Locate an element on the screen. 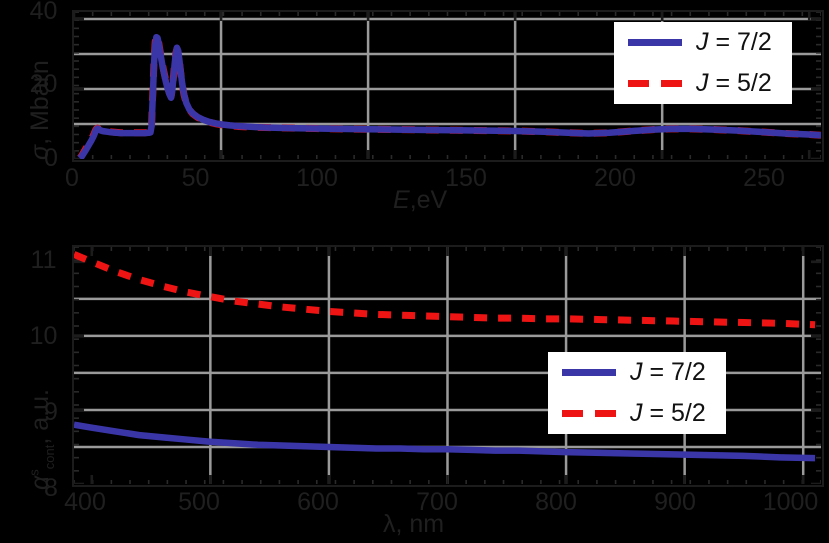  bottom-legend: J = 7/2 J = 5/2 is located at coordinates (637, 393).